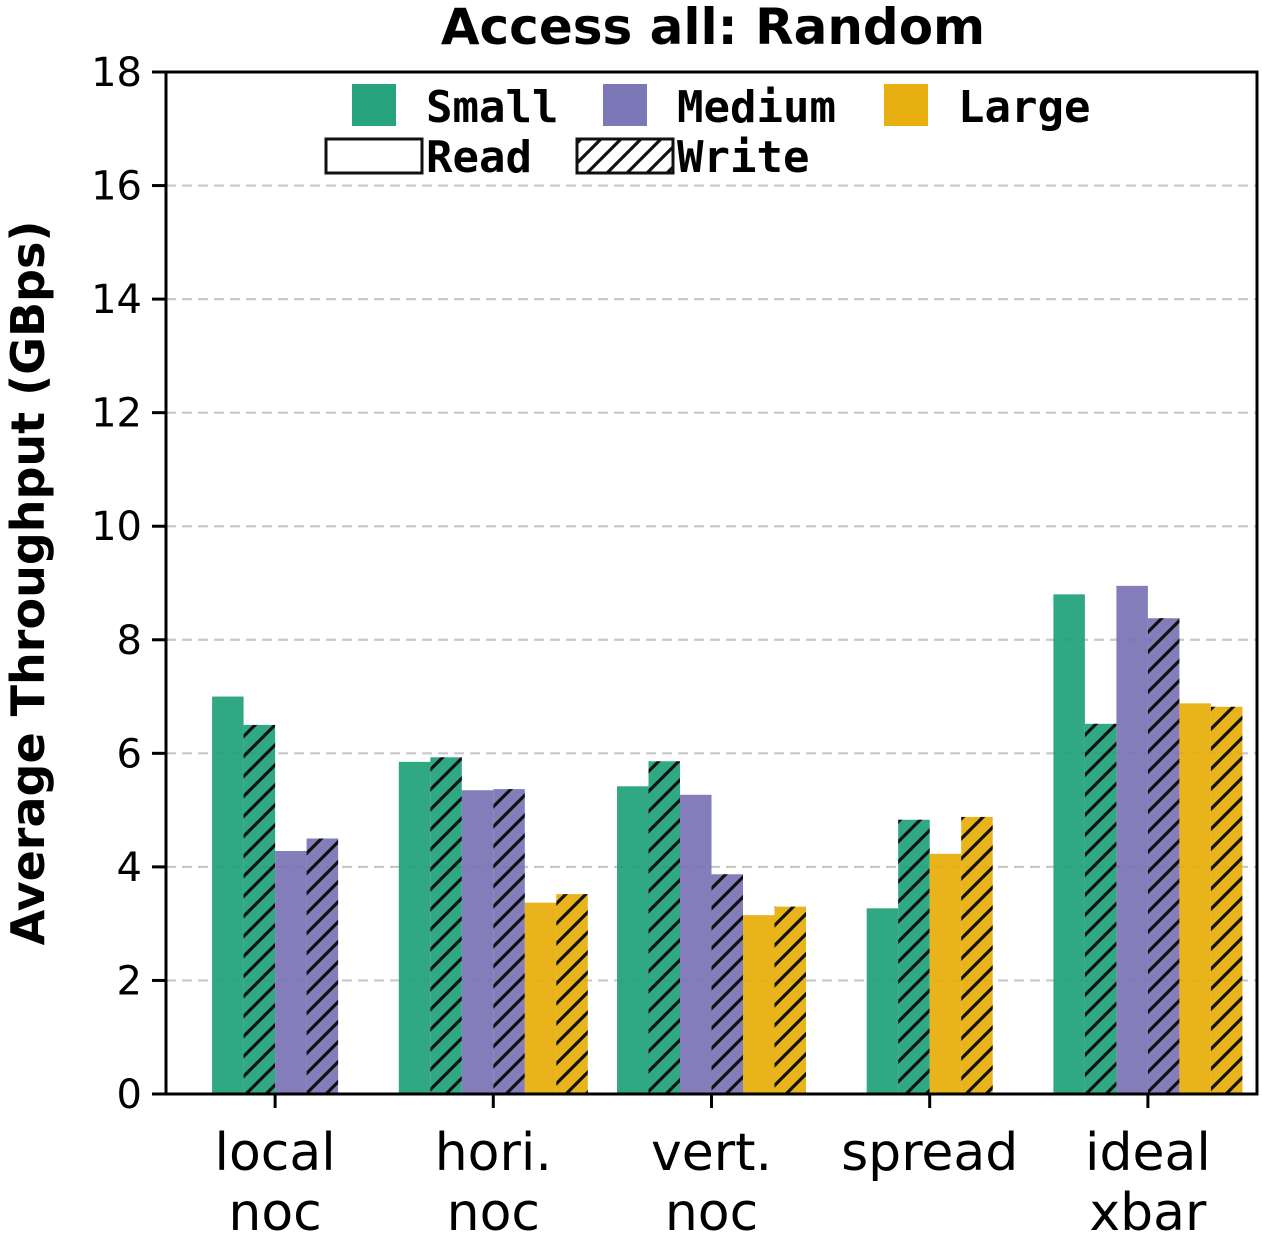  What do you see at coordinates (625, 105) in the screenshot?
I see `legend-swatch-medium` at bounding box center [625, 105].